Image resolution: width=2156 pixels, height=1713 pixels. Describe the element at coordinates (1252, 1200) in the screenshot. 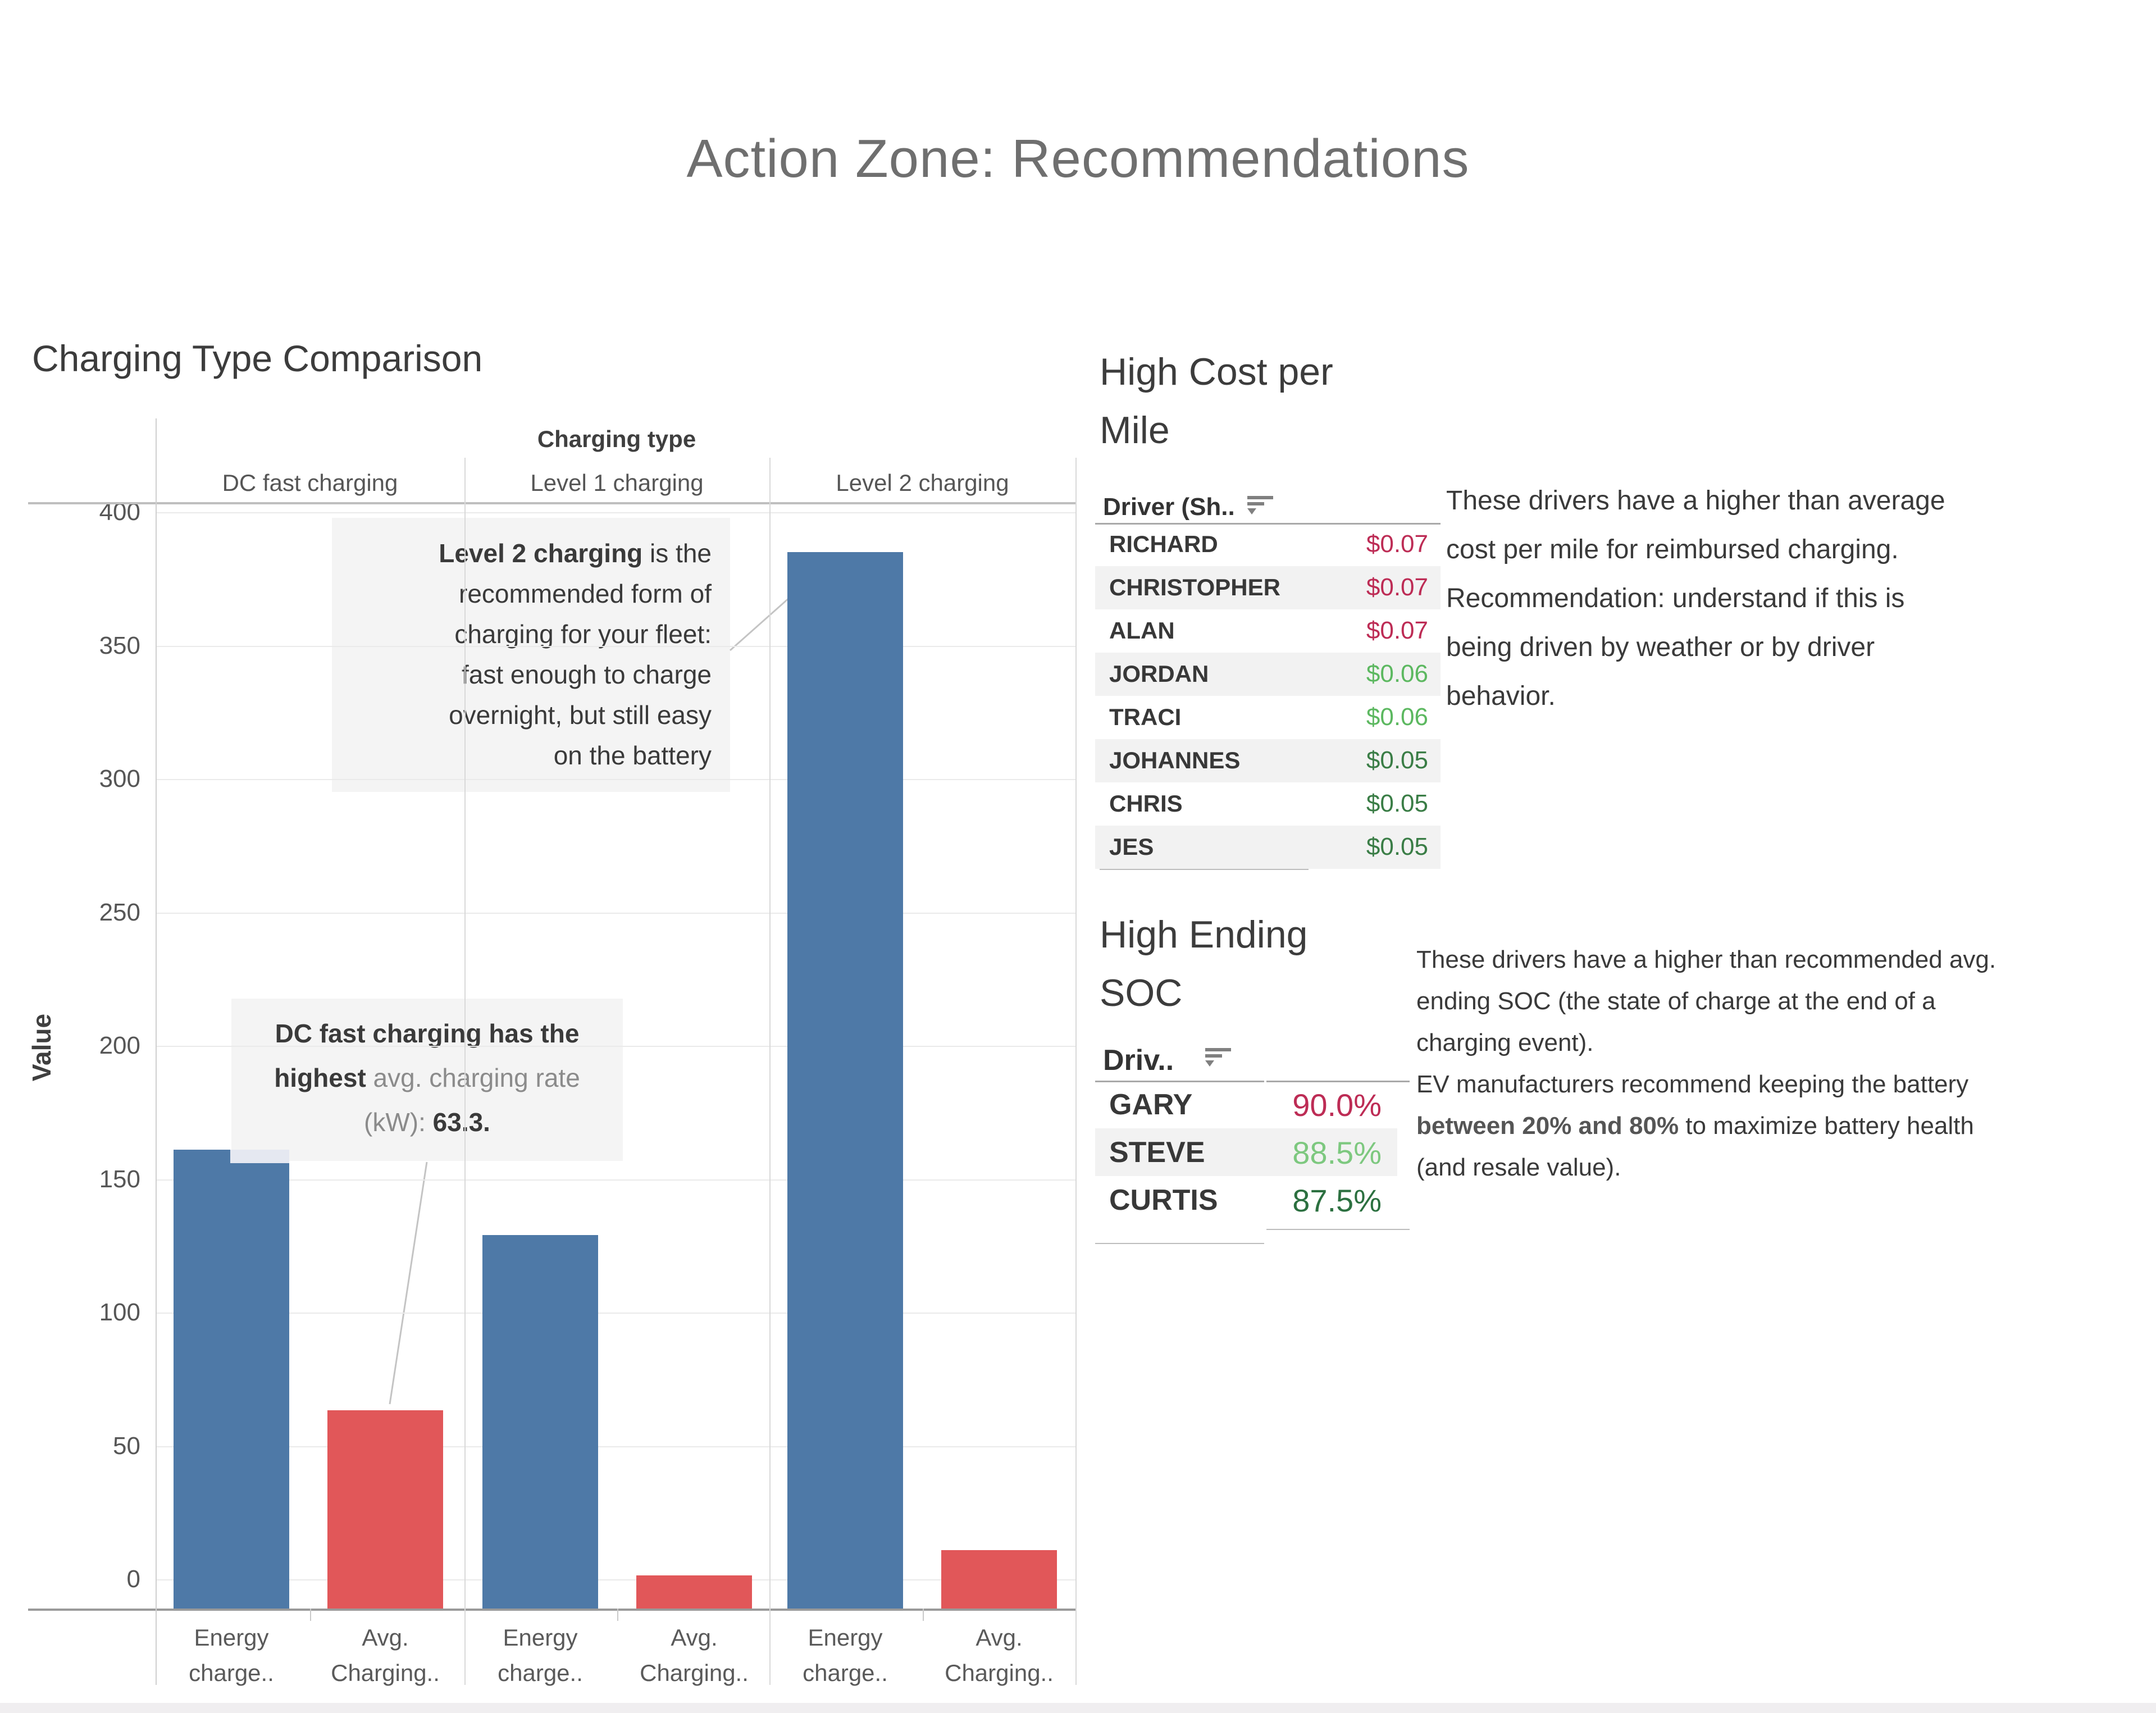

I see `table-row: CURTIS 87.5%` at that location.